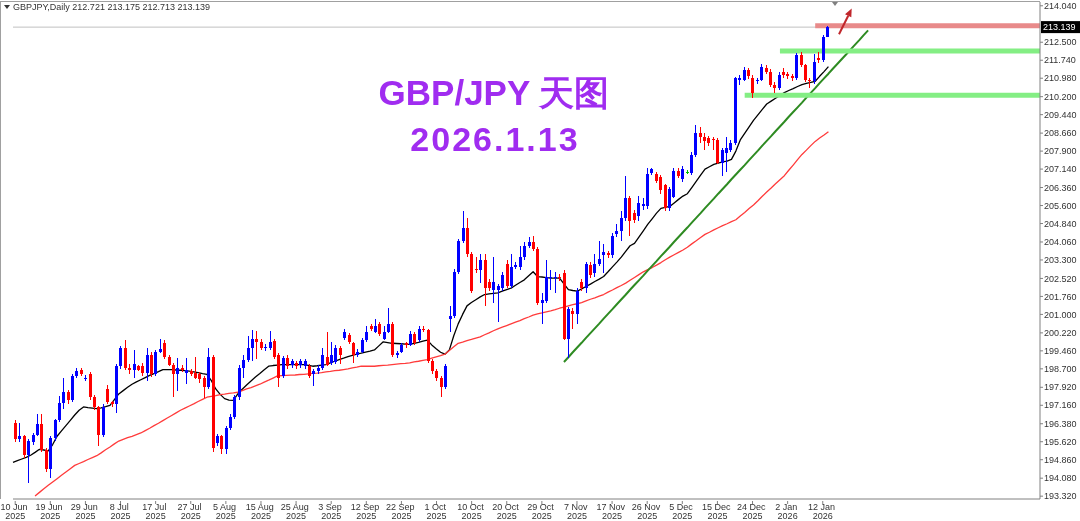 This screenshot has width=1080, height=521. Describe the element at coordinates (1060, 78) in the screenshot. I see `y-tick-label: 210.980` at that location.